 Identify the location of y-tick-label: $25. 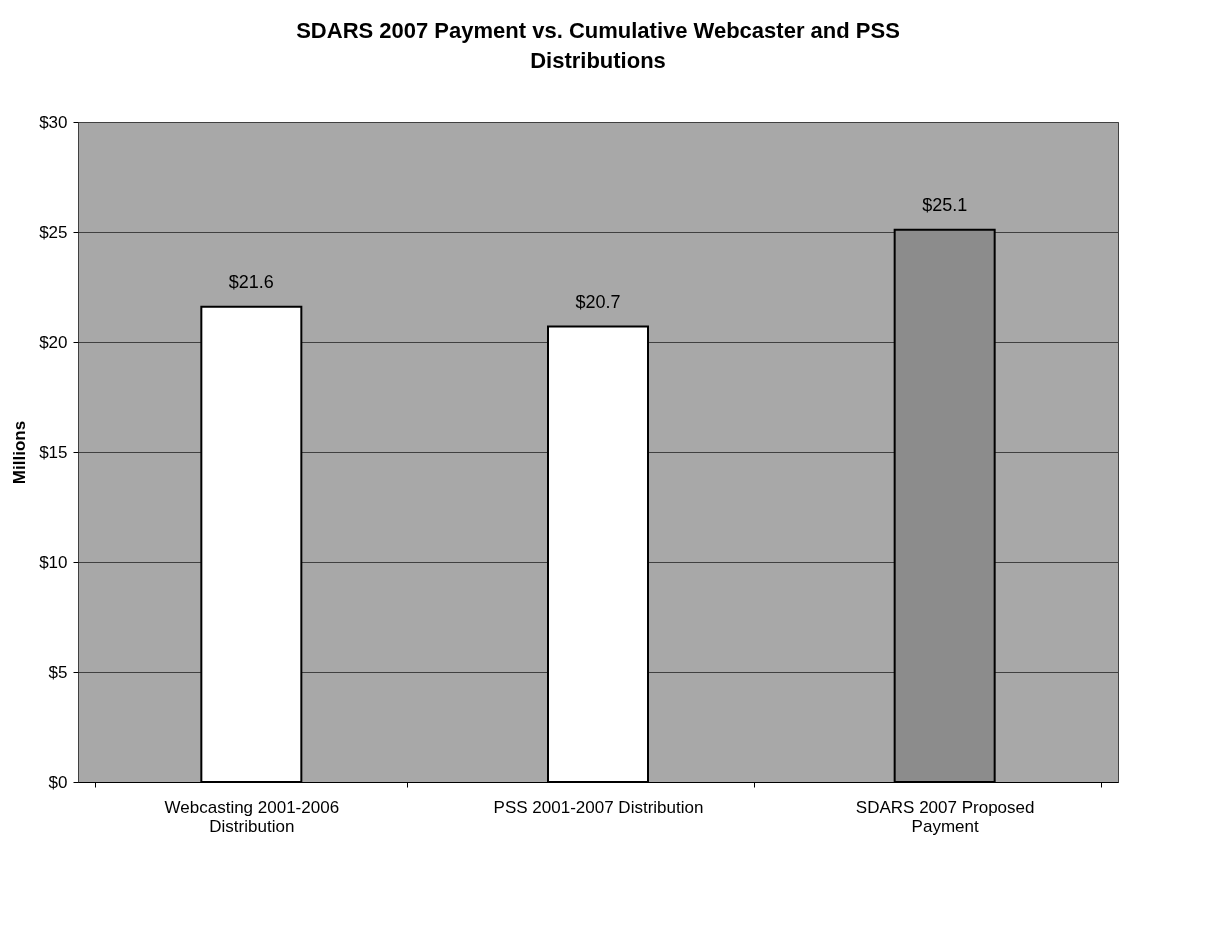
(53, 232).